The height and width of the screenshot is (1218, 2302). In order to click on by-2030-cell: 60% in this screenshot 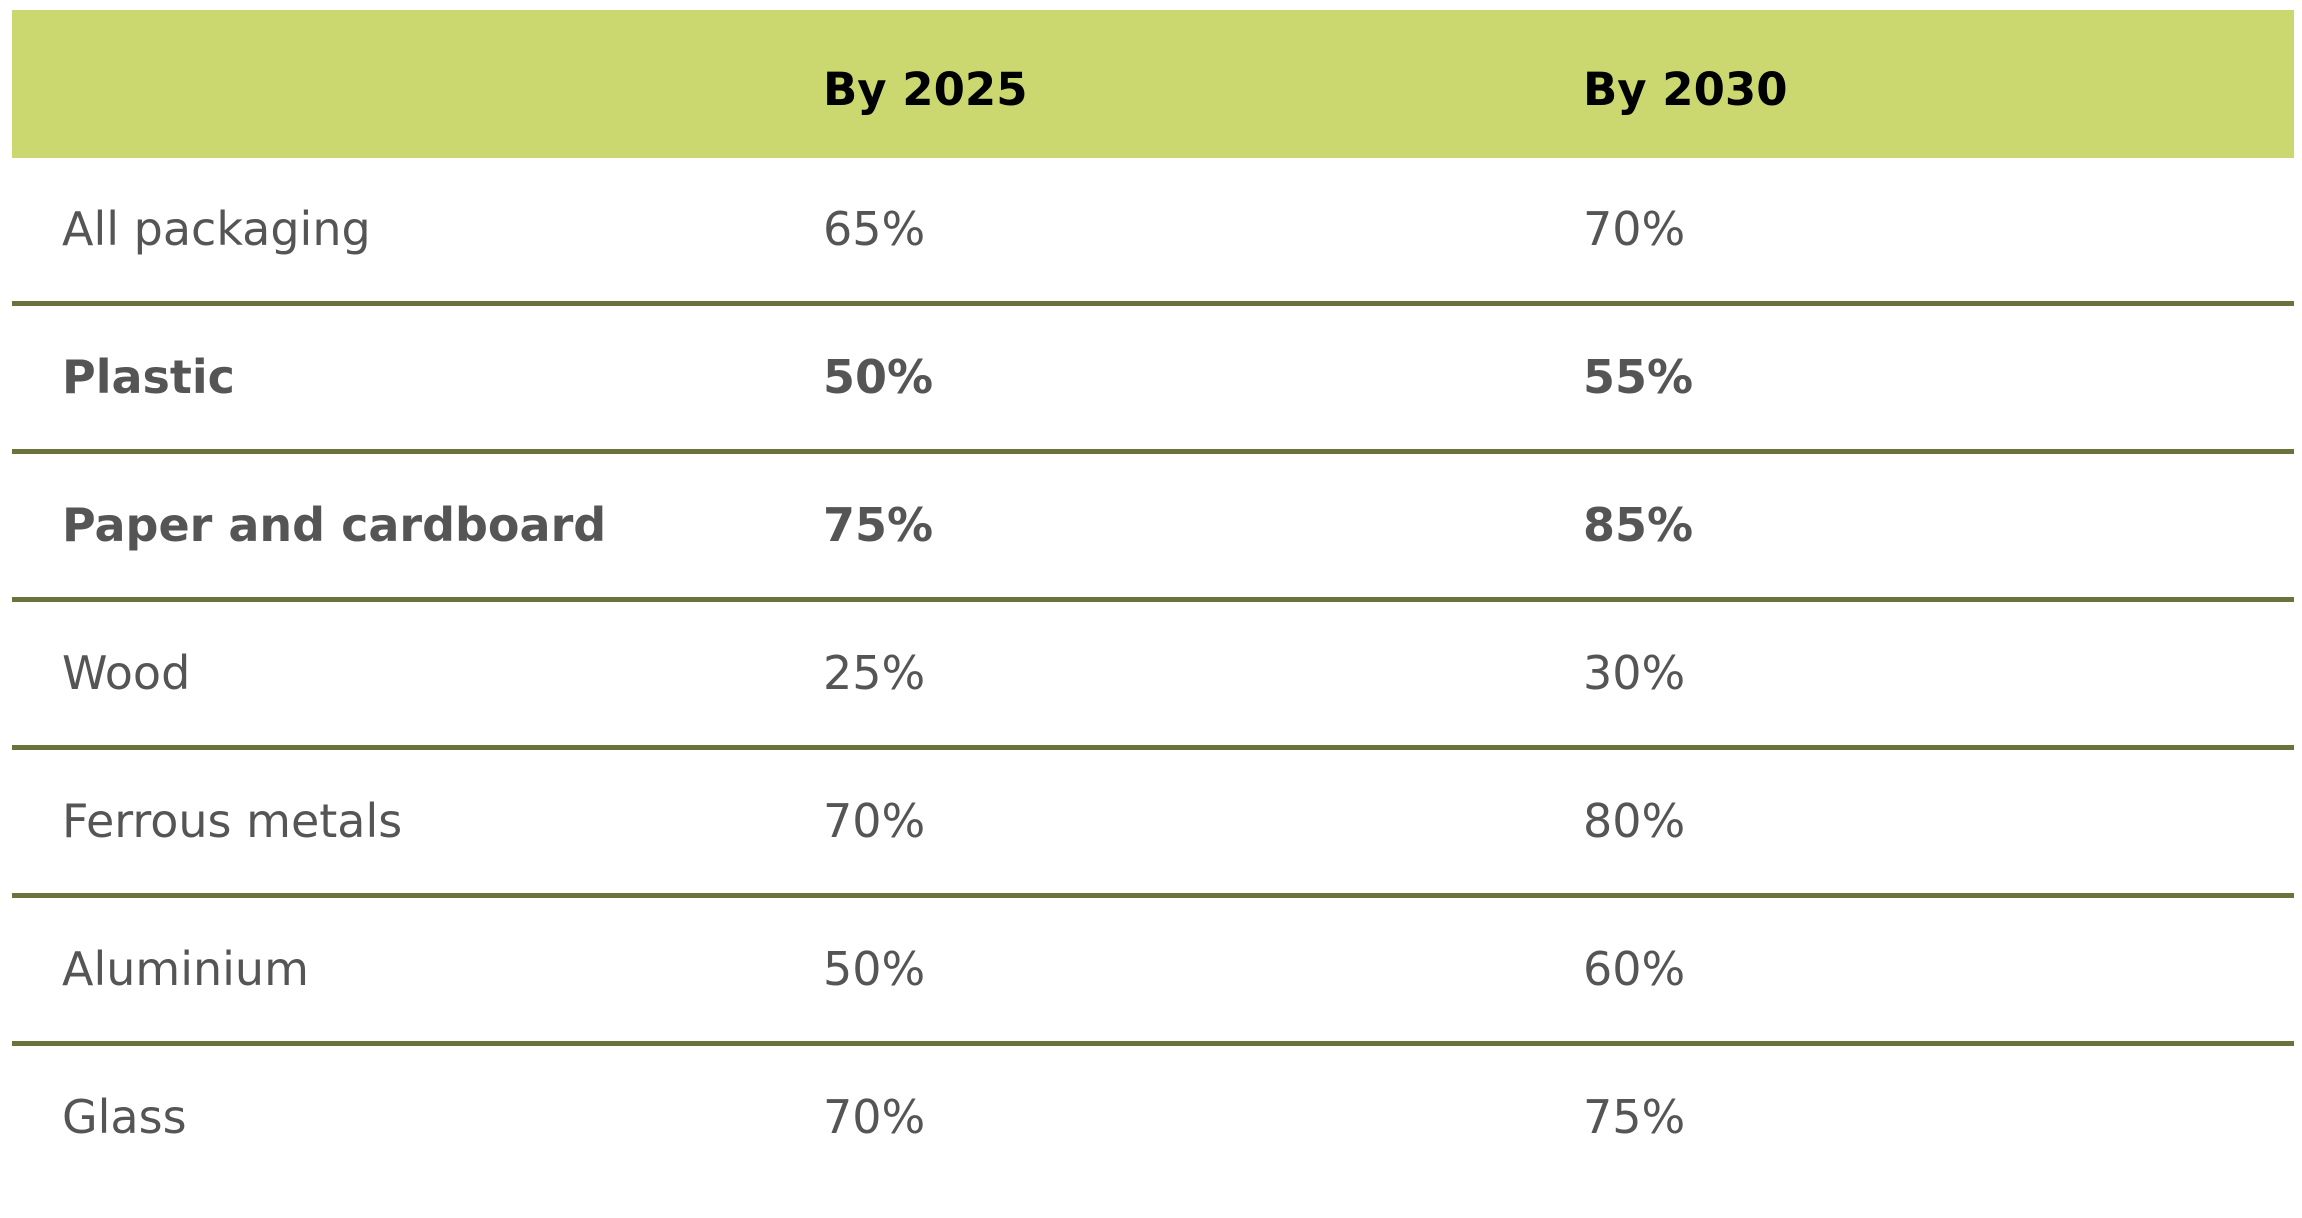, I will do `click(1634, 969)`.